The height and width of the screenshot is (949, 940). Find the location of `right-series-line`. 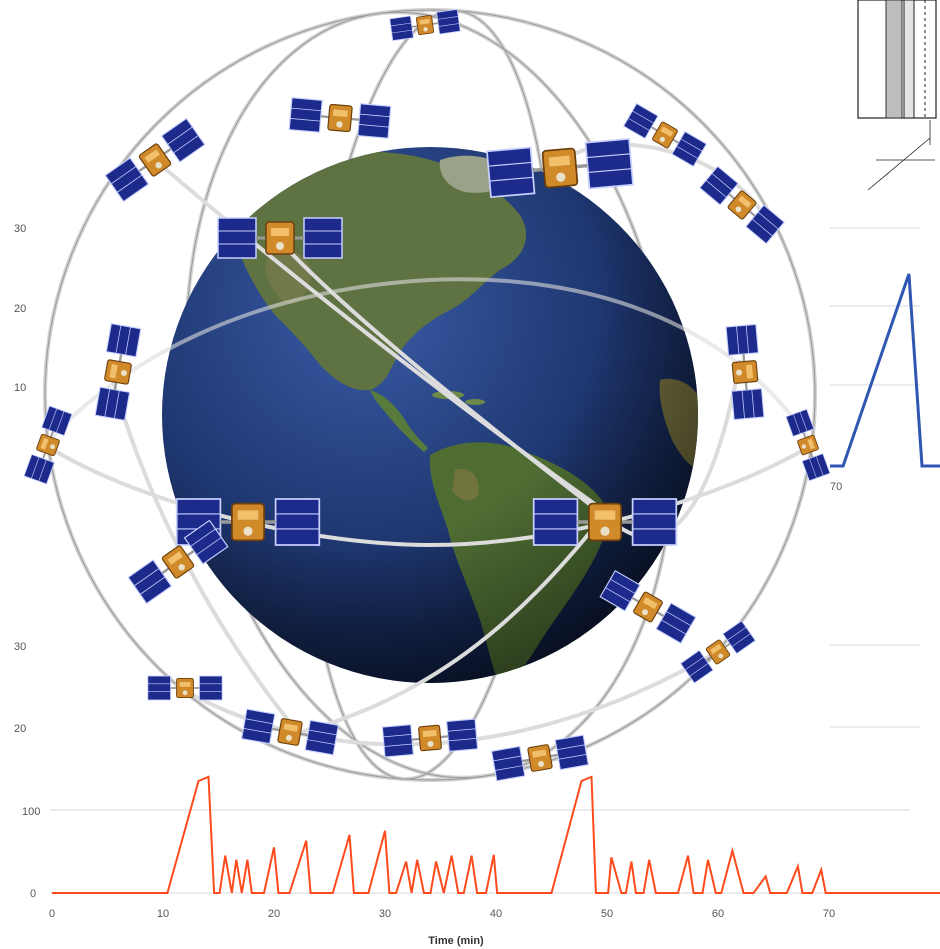

right-series-line is located at coordinates (885, 370).